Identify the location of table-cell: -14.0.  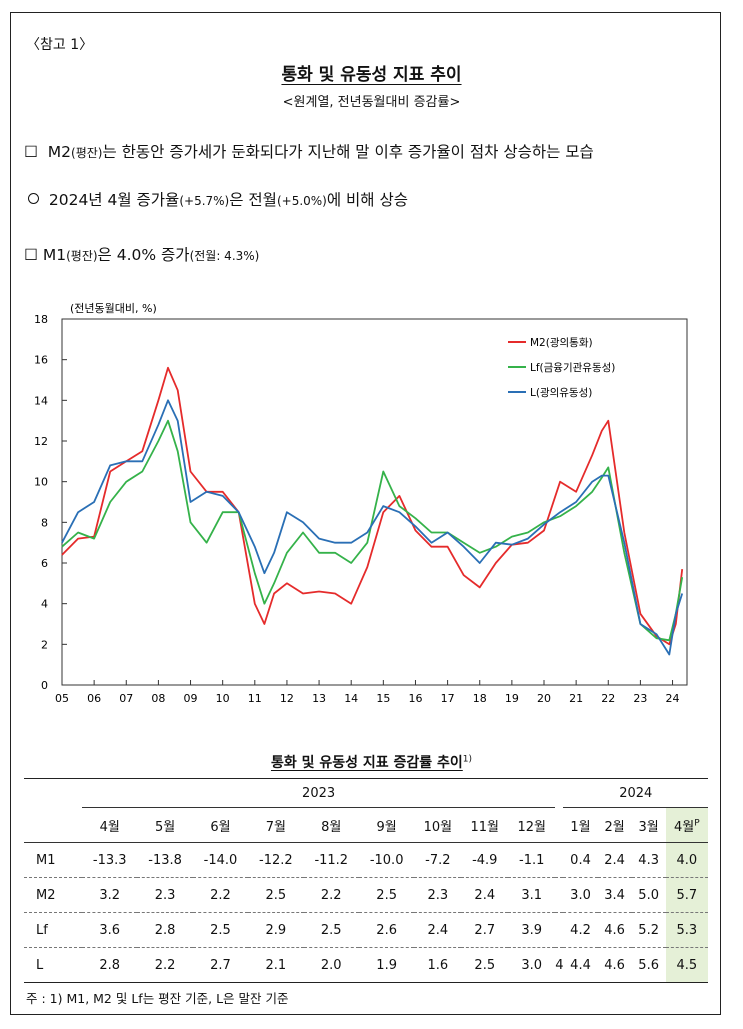
(220, 860).